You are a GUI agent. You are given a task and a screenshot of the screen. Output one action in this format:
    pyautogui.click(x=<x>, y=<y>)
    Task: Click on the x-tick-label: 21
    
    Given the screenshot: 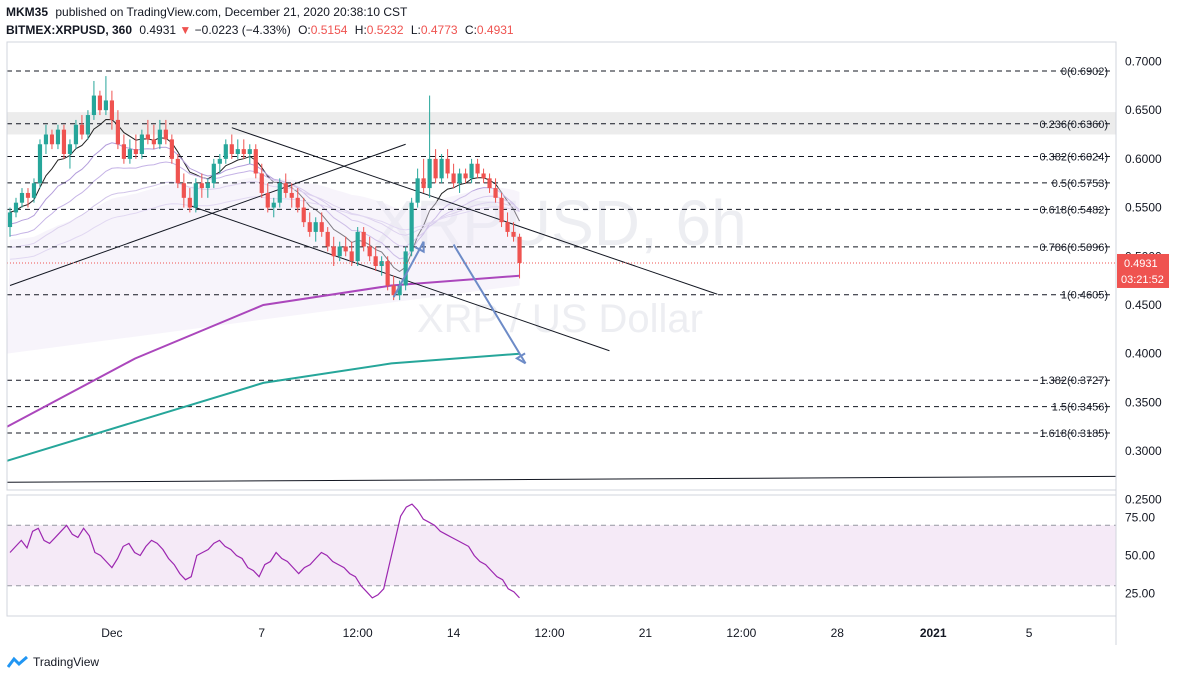 What is the action you would take?
    pyautogui.click(x=646, y=633)
    